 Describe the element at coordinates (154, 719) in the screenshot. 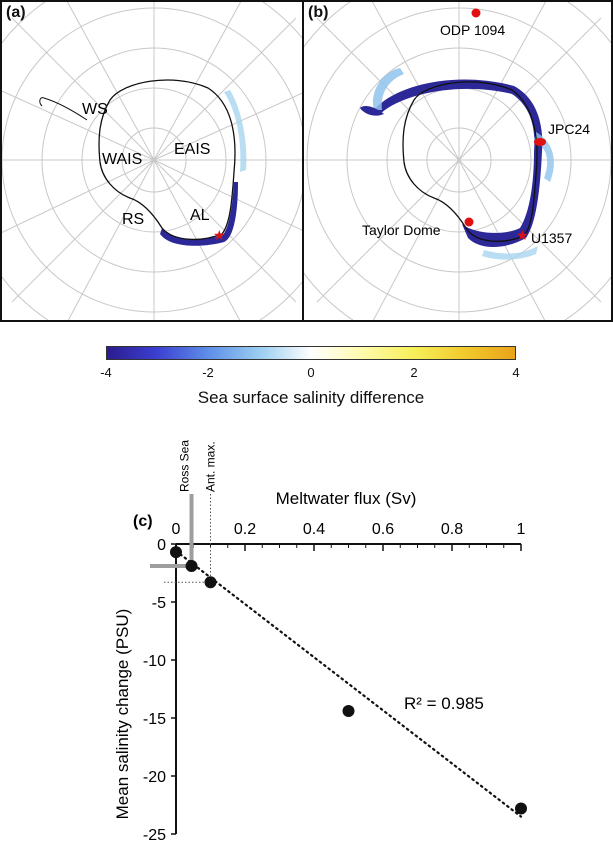

I see `y-tick-label: -15` at that location.